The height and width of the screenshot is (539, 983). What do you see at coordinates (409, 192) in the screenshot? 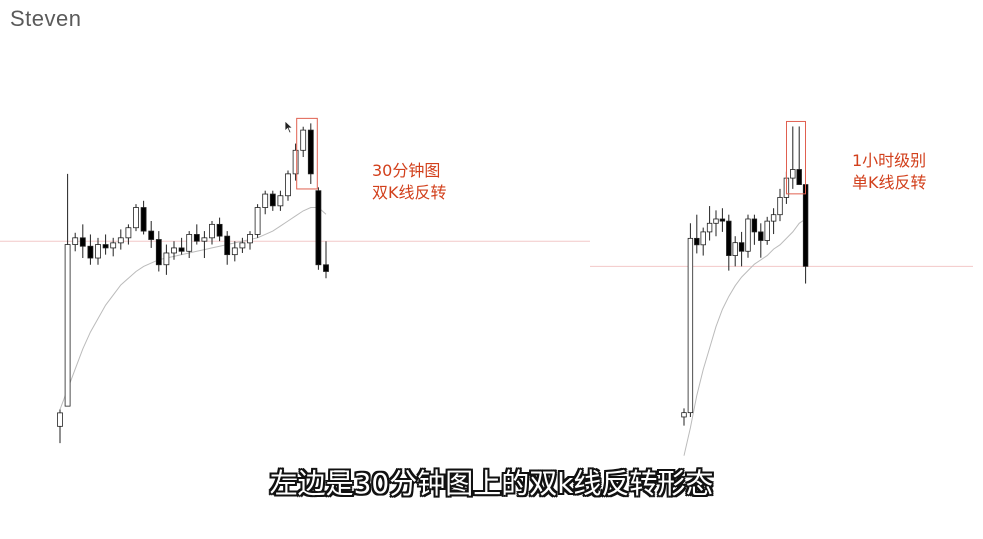
I see `annotation-30min-line2: 双K线反转` at bounding box center [409, 192].